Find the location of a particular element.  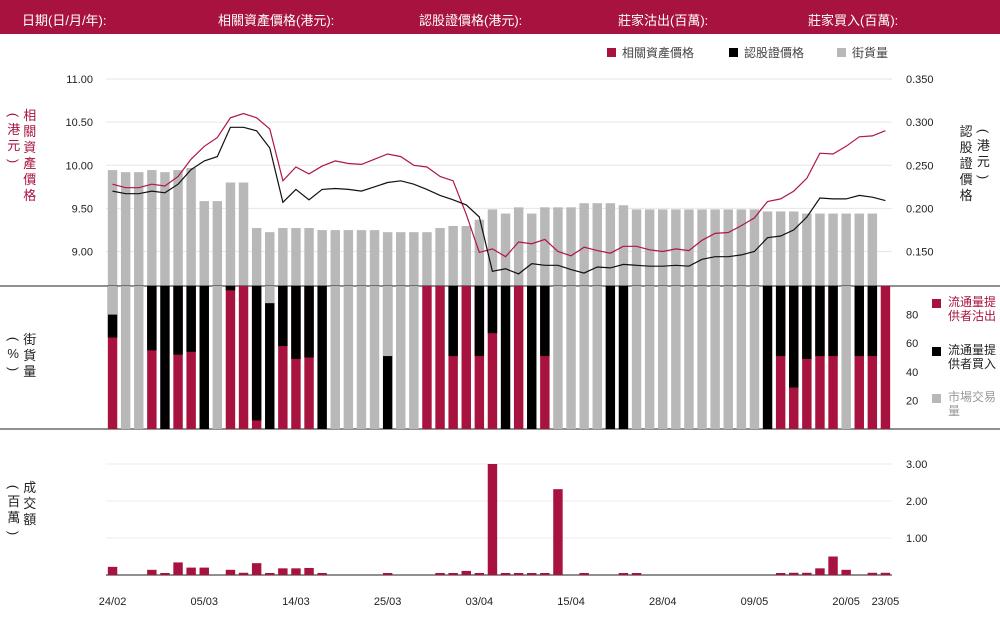

bot-tick-label: 2.00 is located at coordinates (916, 502).